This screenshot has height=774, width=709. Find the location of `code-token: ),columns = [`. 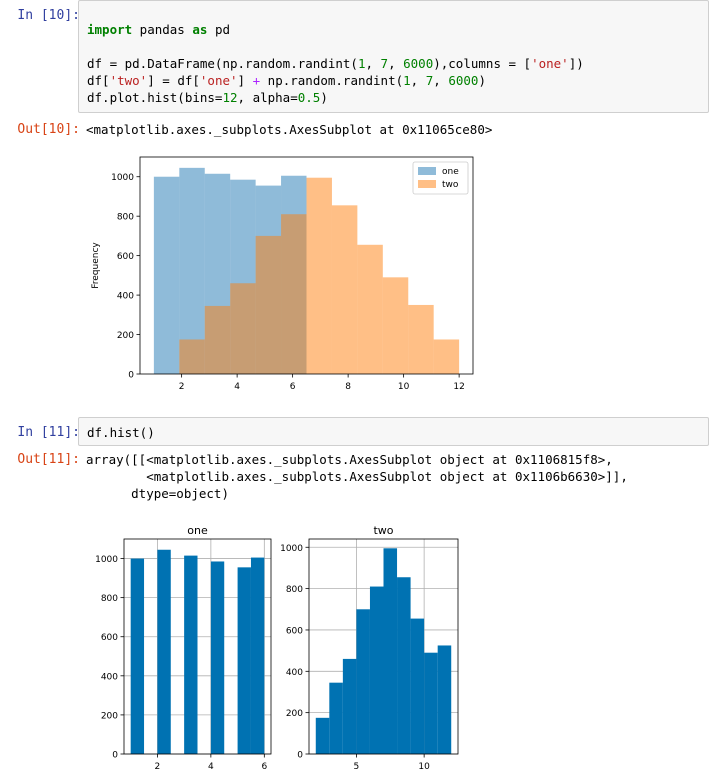

code-token: ),columns = [ is located at coordinates (482, 63).